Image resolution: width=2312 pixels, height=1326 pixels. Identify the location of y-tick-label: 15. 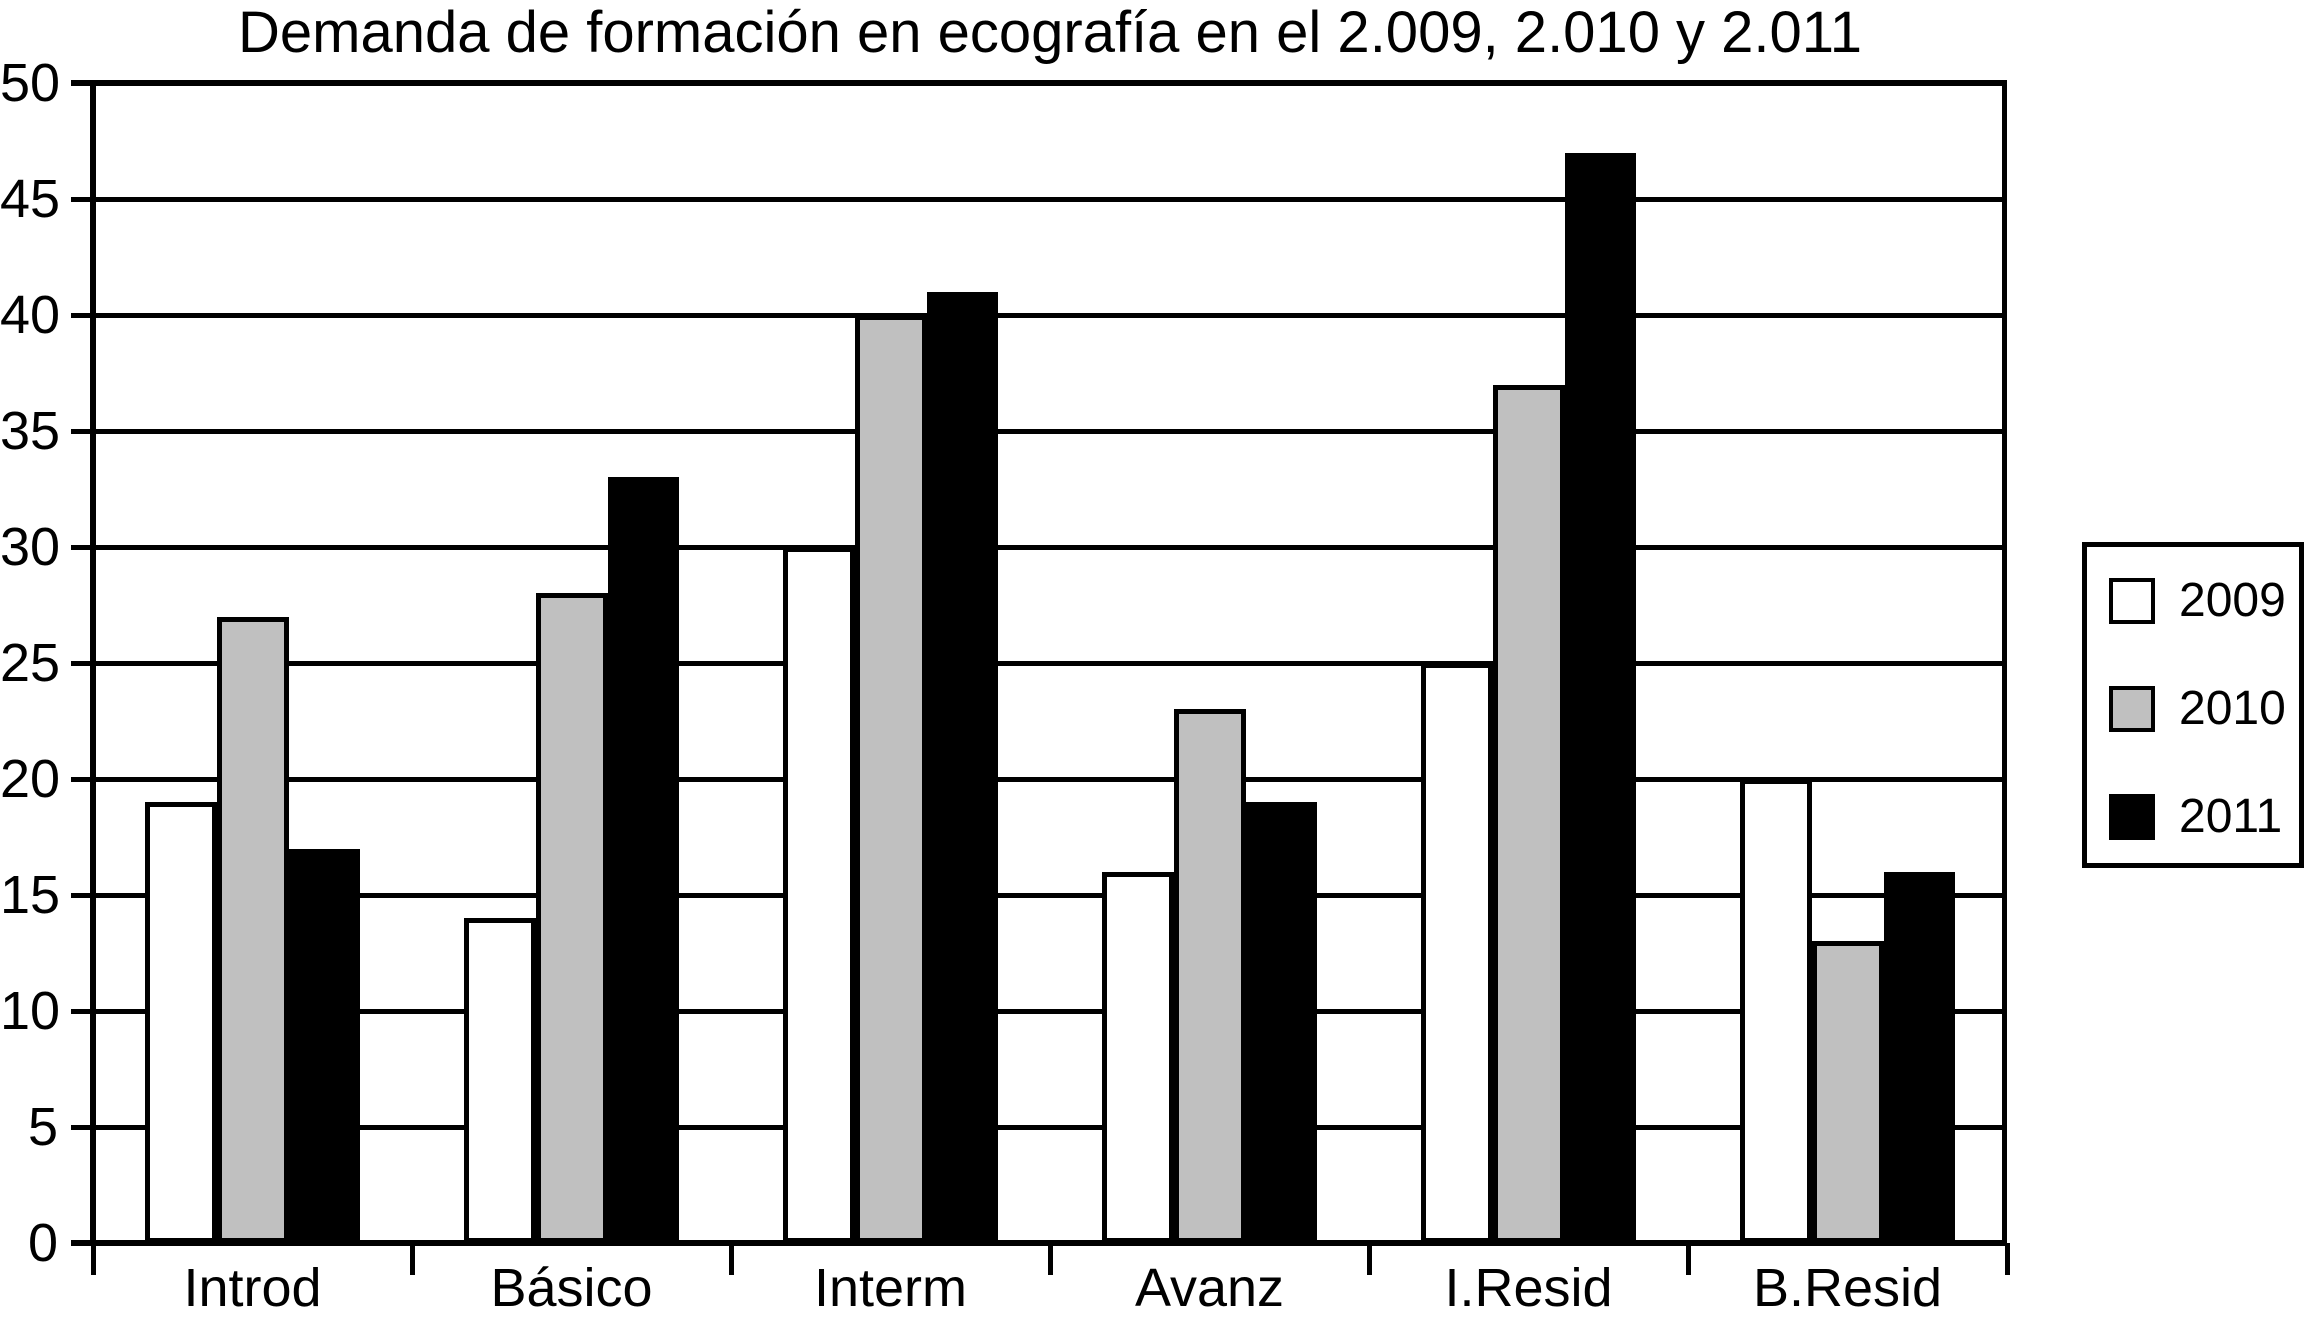
(30, 895).